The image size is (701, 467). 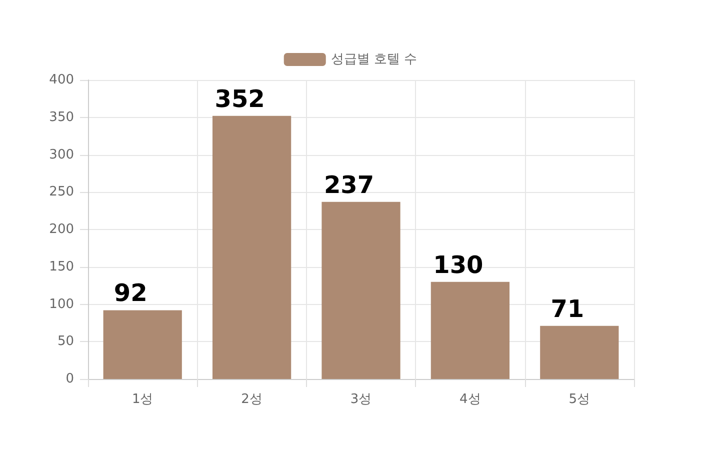 What do you see at coordinates (61, 117) in the screenshot?
I see `y-tick-label: 350` at bounding box center [61, 117].